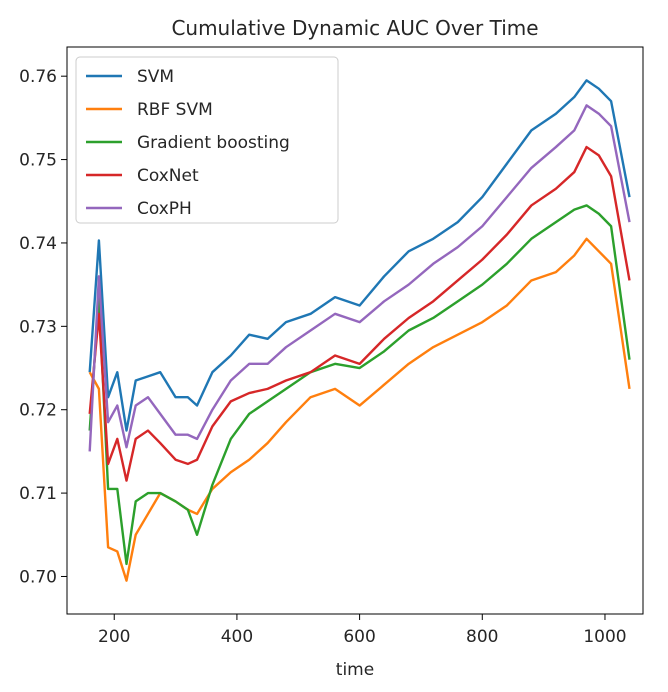 This screenshot has width=668, height=692. What do you see at coordinates (175, 110) in the screenshot?
I see `legend-label: RBF SVM` at bounding box center [175, 110].